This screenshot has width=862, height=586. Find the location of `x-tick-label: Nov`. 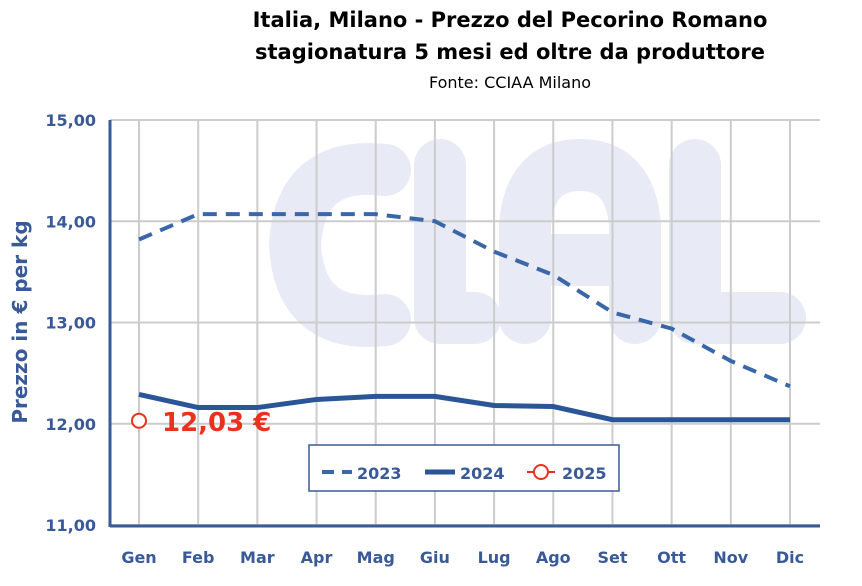

x-tick-label: Nov is located at coordinates (730, 557).